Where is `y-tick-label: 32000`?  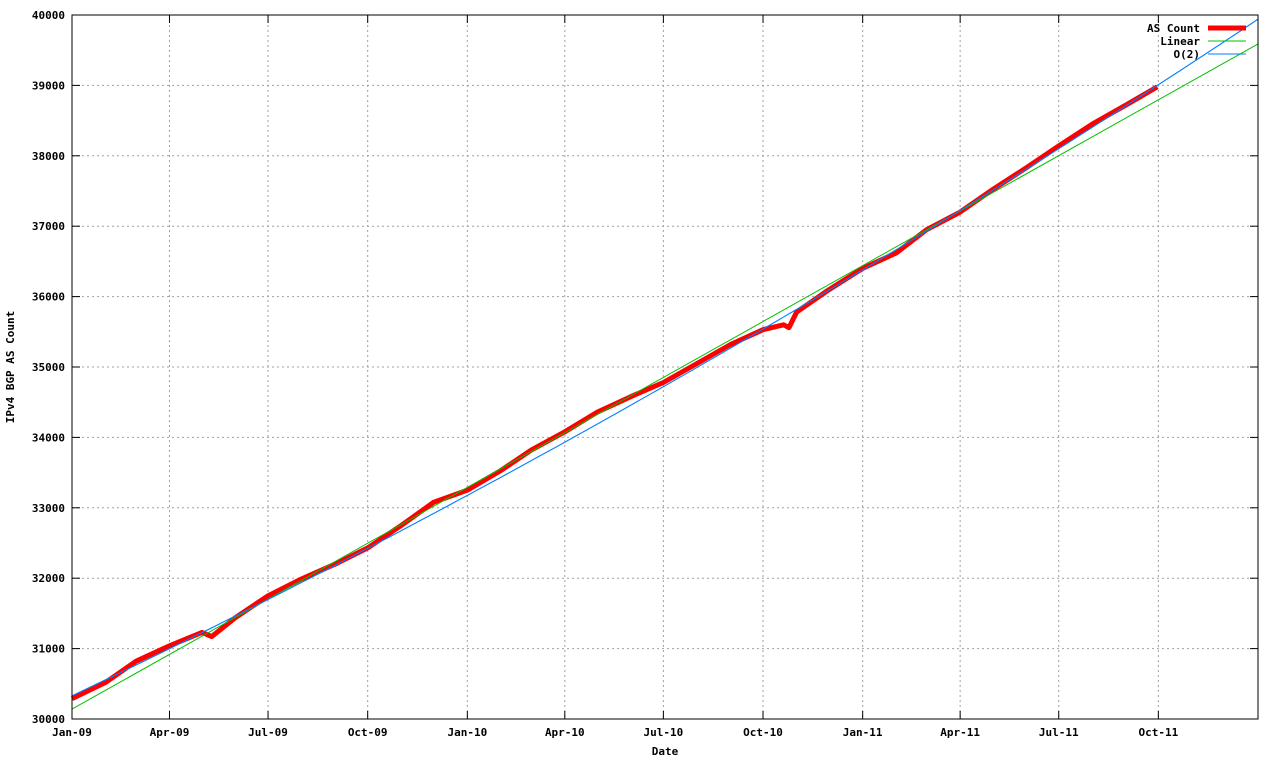
y-tick-label: 32000 is located at coordinates (48, 578).